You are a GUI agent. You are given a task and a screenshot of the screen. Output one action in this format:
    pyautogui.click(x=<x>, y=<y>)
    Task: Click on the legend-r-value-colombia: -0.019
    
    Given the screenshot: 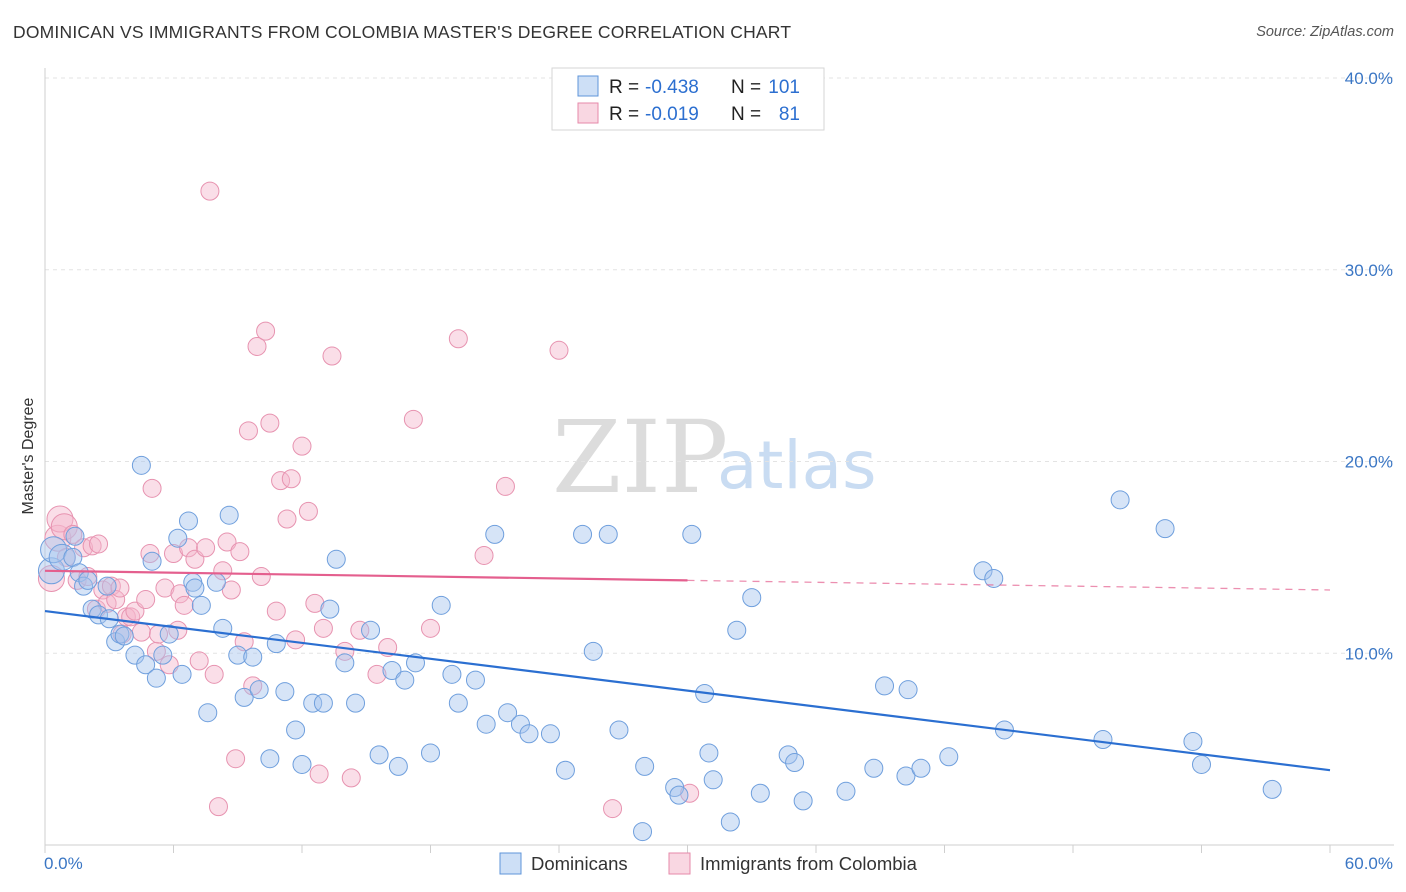 What is the action you would take?
    pyautogui.click(x=672, y=114)
    